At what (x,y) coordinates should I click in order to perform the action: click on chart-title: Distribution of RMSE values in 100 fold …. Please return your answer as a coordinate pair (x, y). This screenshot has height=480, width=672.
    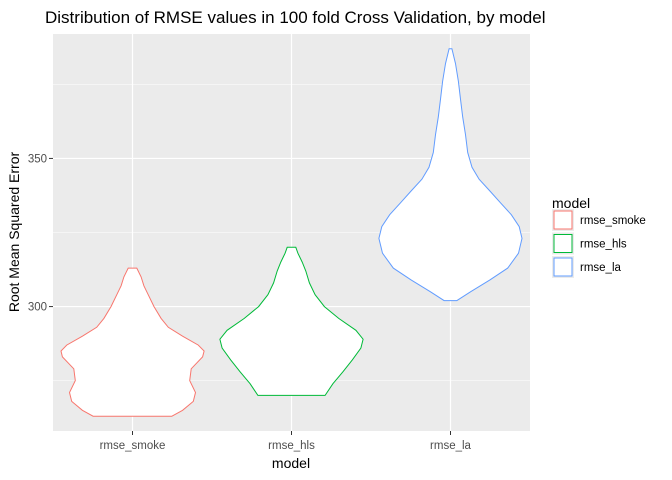
    Looking at the image, I should click on (295, 17).